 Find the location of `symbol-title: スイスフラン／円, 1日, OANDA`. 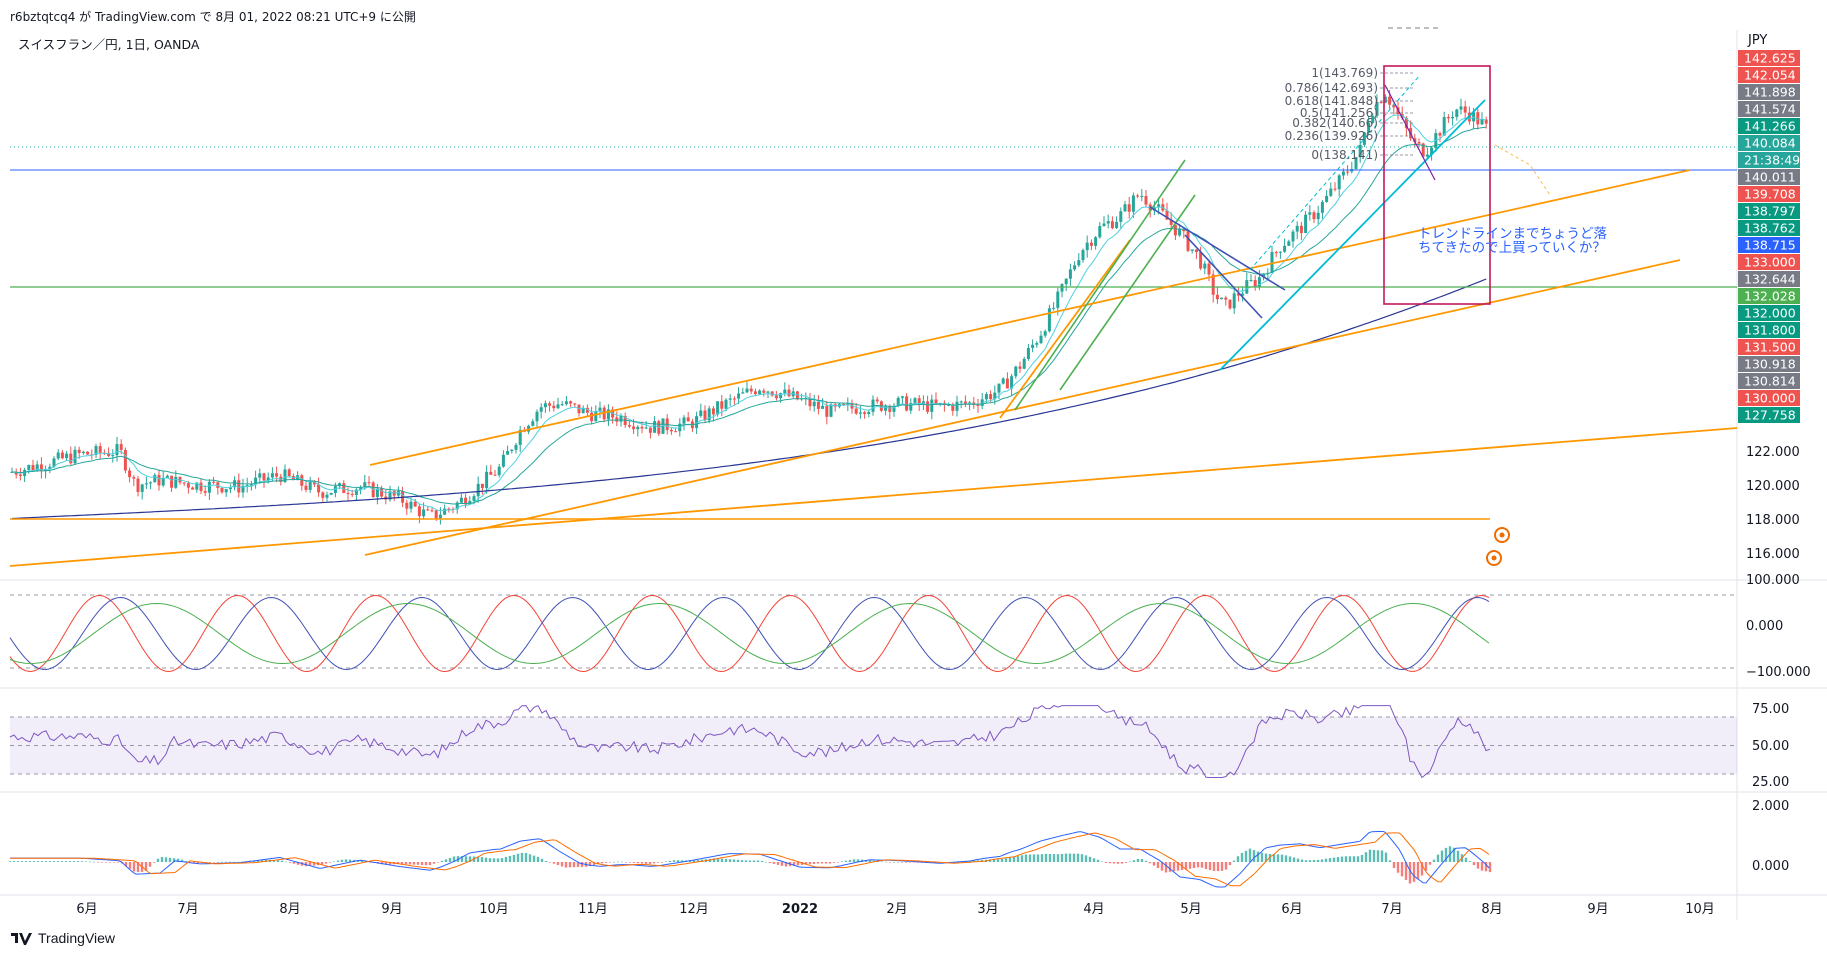

symbol-title: スイスフラン／円, 1日, OANDA is located at coordinates (109, 44).